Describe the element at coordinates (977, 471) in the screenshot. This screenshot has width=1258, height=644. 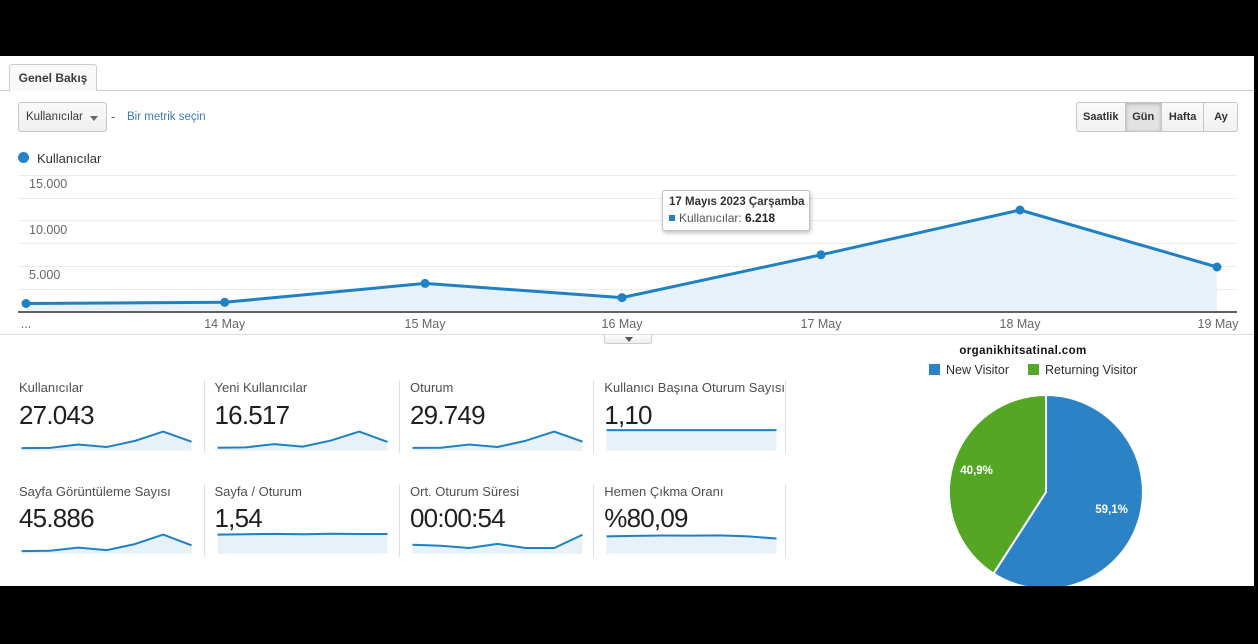
I see `svg-text: 40,9%` at that location.